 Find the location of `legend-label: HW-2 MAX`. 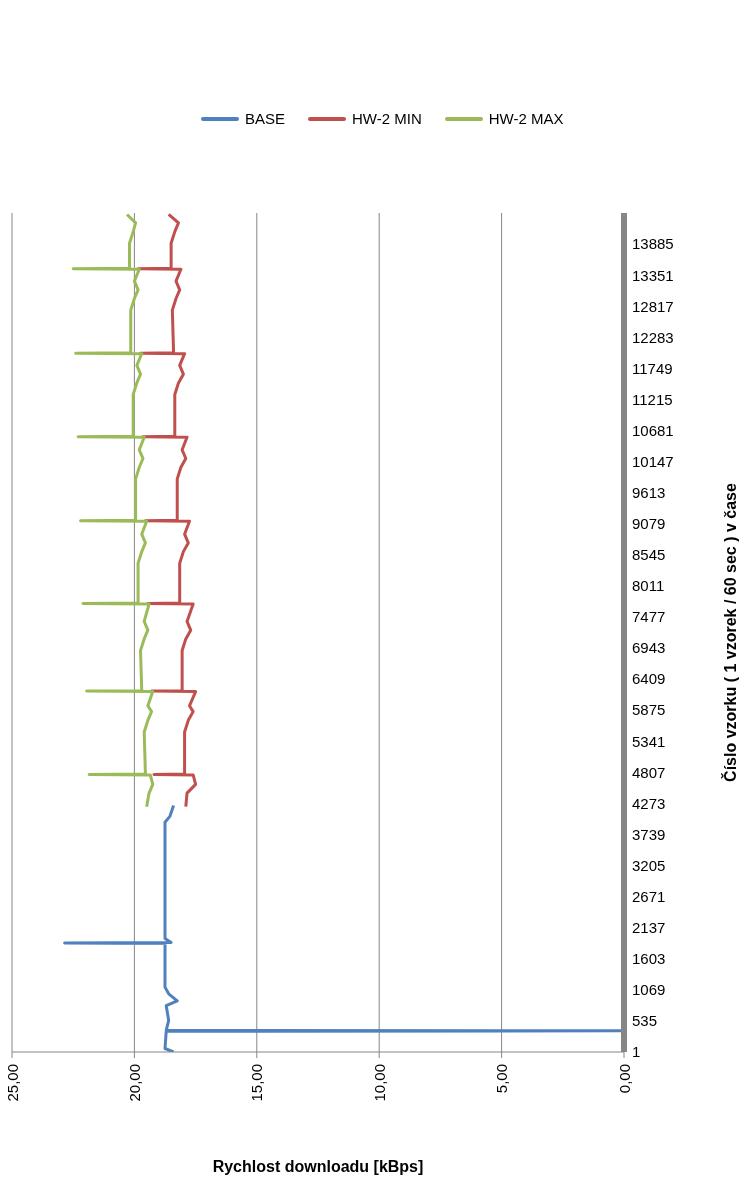

legend-label: HW-2 MAX is located at coordinates (526, 118).